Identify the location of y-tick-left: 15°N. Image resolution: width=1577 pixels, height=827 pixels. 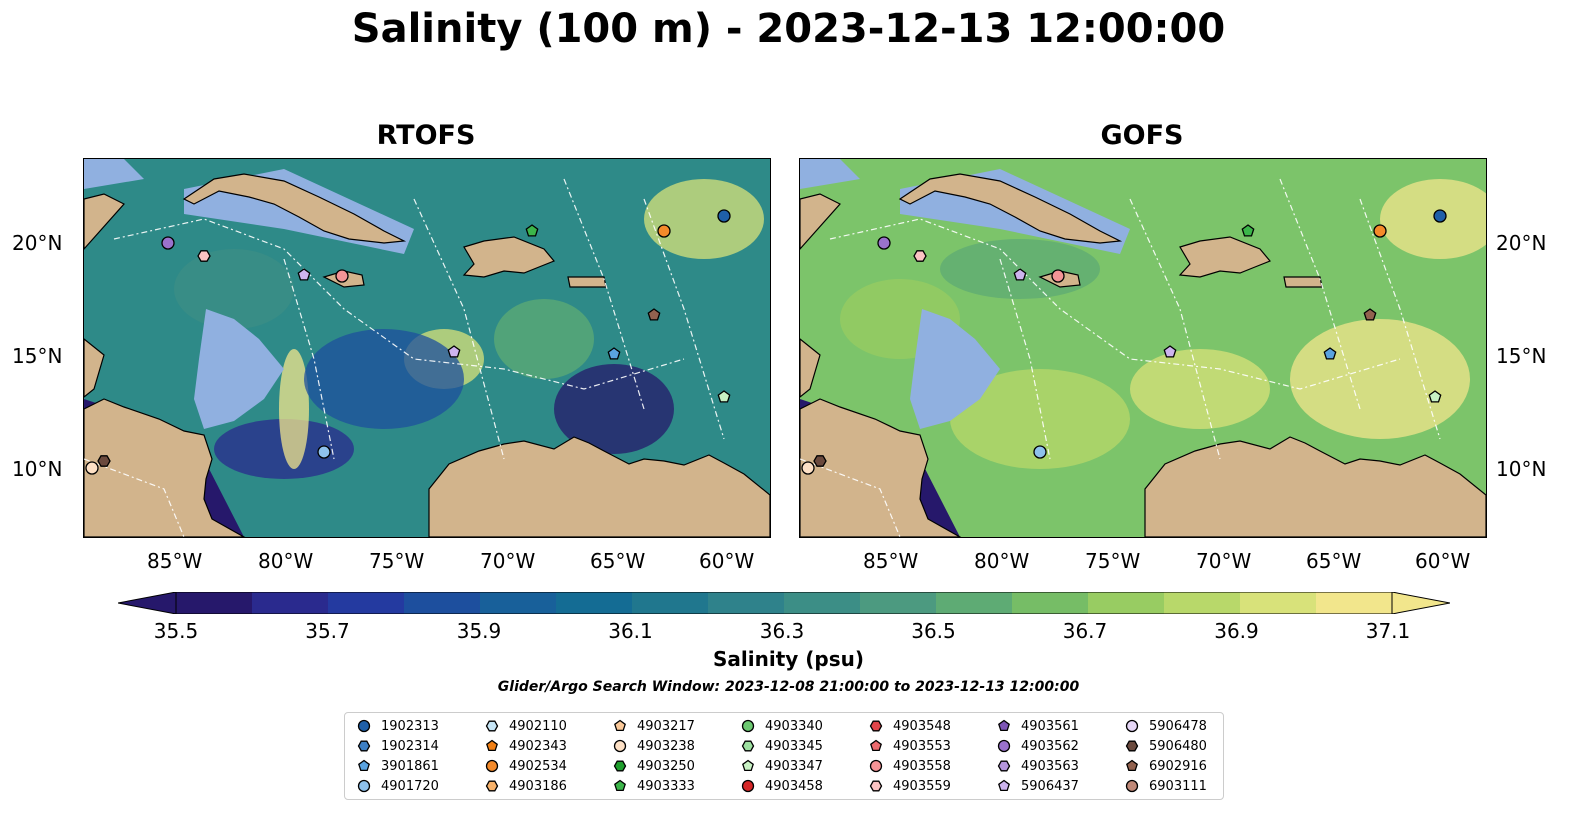
(37, 356).